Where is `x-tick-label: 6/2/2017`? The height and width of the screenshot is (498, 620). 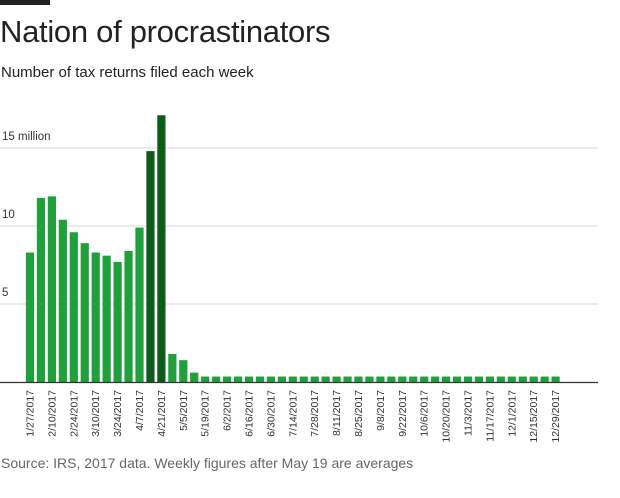
x-tick-label: 6/2/2017 is located at coordinates (228, 410).